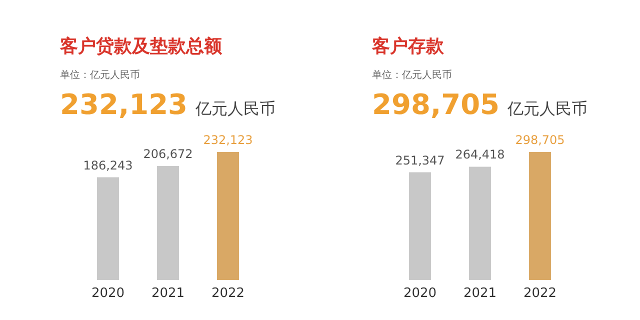 The width and height of the screenshot is (640, 320). What do you see at coordinates (124, 104) in the screenshot?
I see `text: 232,123` at bounding box center [124, 104].